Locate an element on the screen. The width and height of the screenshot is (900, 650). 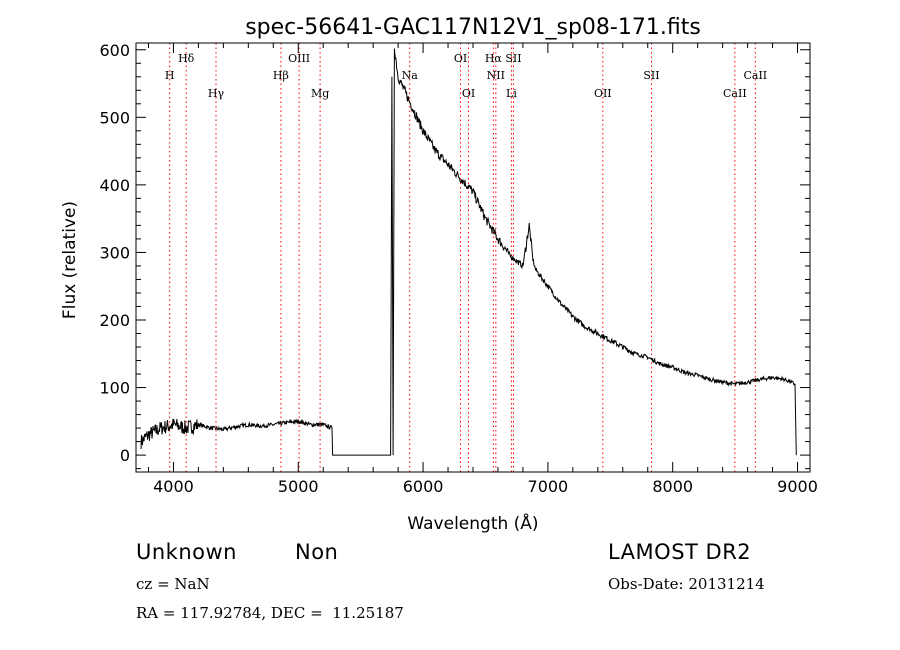
survey-name: LAMOST DR2 is located at coordinates (680, 552).